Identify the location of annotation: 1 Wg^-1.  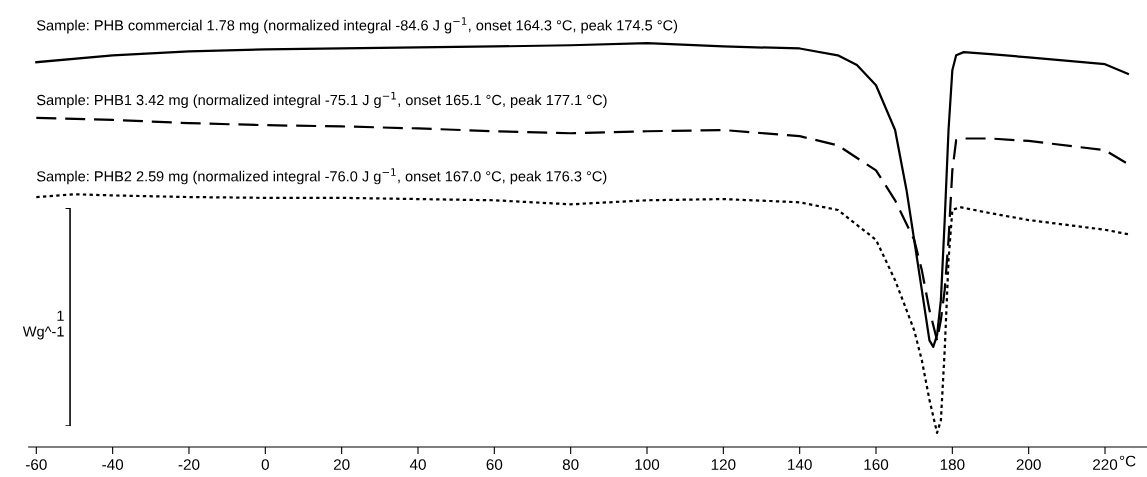
(43, 325).